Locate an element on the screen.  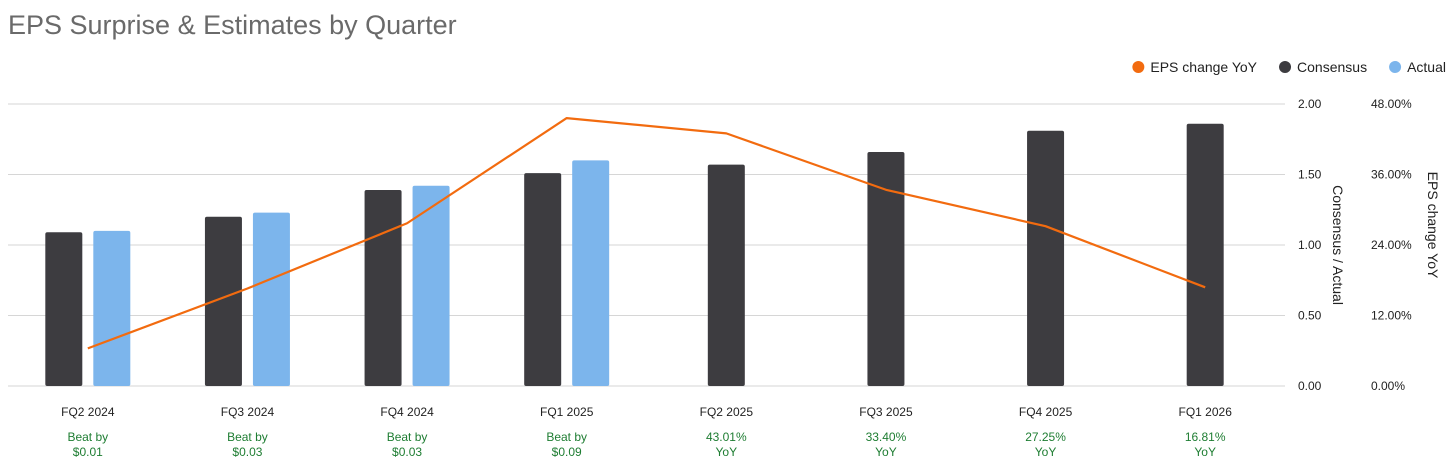
x-tick-label: FQ1 2026 is located at coordinates (1206, 412).